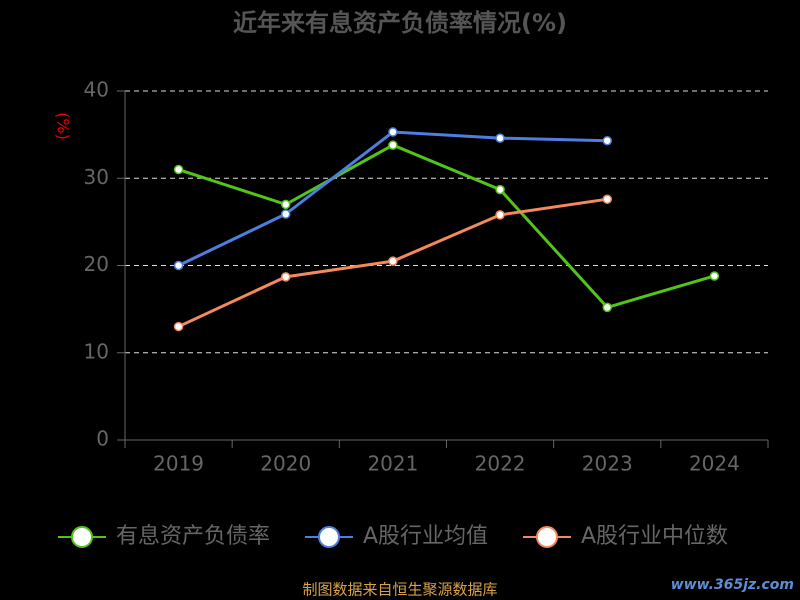 The width and height of the screenshot is (800, 600). I want to click on y-tick-label: 20, so click(96, 264).